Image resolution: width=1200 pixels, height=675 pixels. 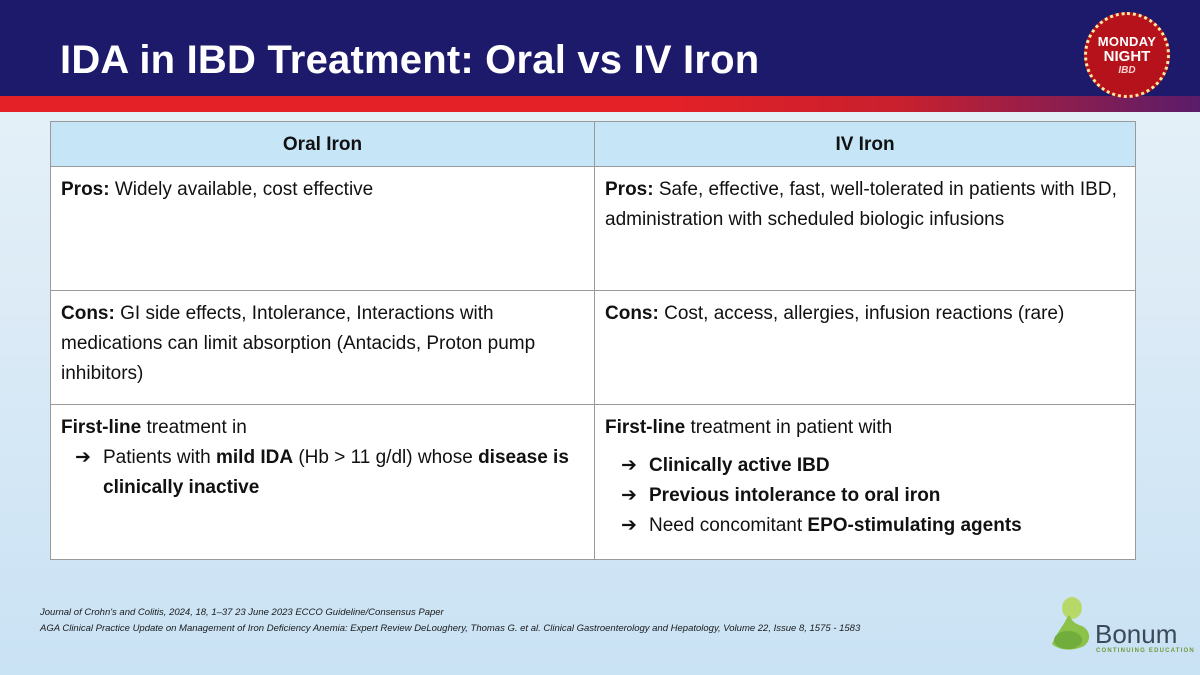 What do you see at coordinates (1136, 634) in the screenshot?
I see `bonum-wordmark: Bonum` at bounding box center [1136, 634].